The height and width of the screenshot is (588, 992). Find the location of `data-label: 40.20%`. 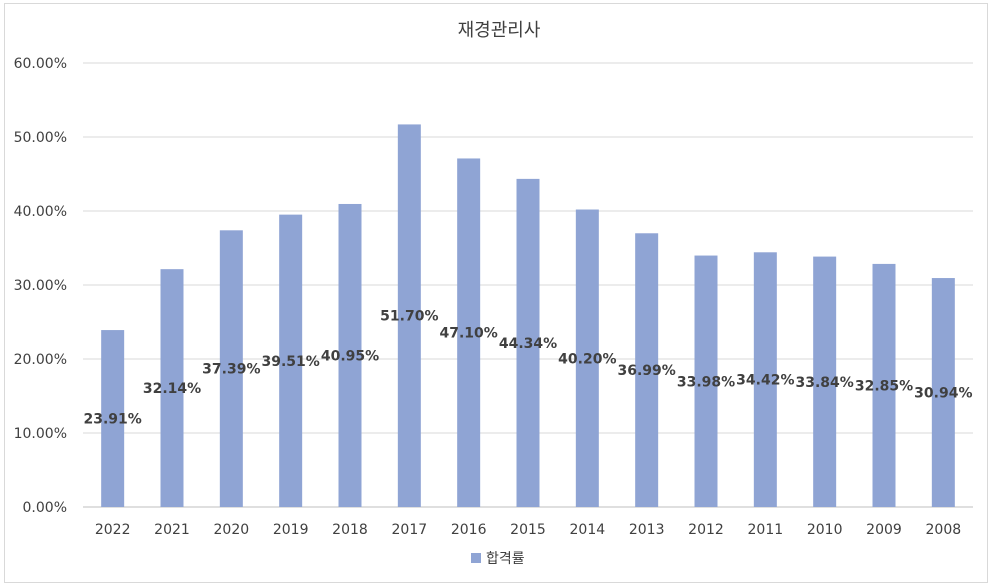

data-label: 40.20% is located at coordinates (587, 359).